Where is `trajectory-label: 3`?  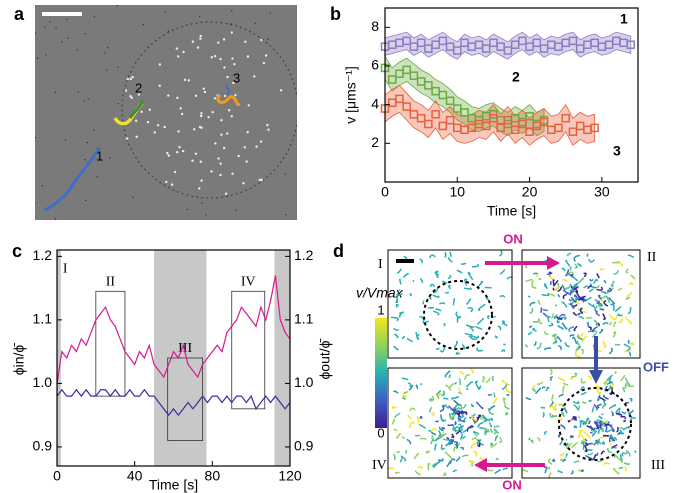
trajectory-label: 3 is located at coordinates (236, 77).